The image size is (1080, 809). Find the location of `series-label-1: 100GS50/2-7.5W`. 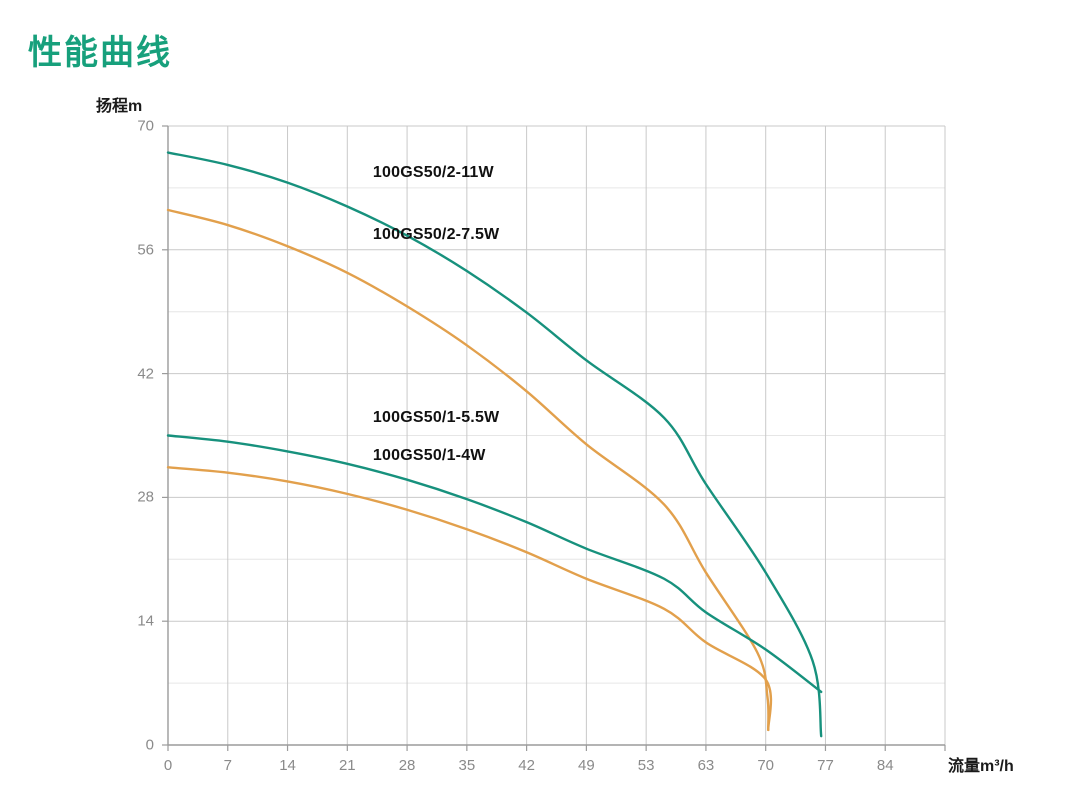

series-label-1: 100GS50/2-7.5W is located at coordinates (436, 234).